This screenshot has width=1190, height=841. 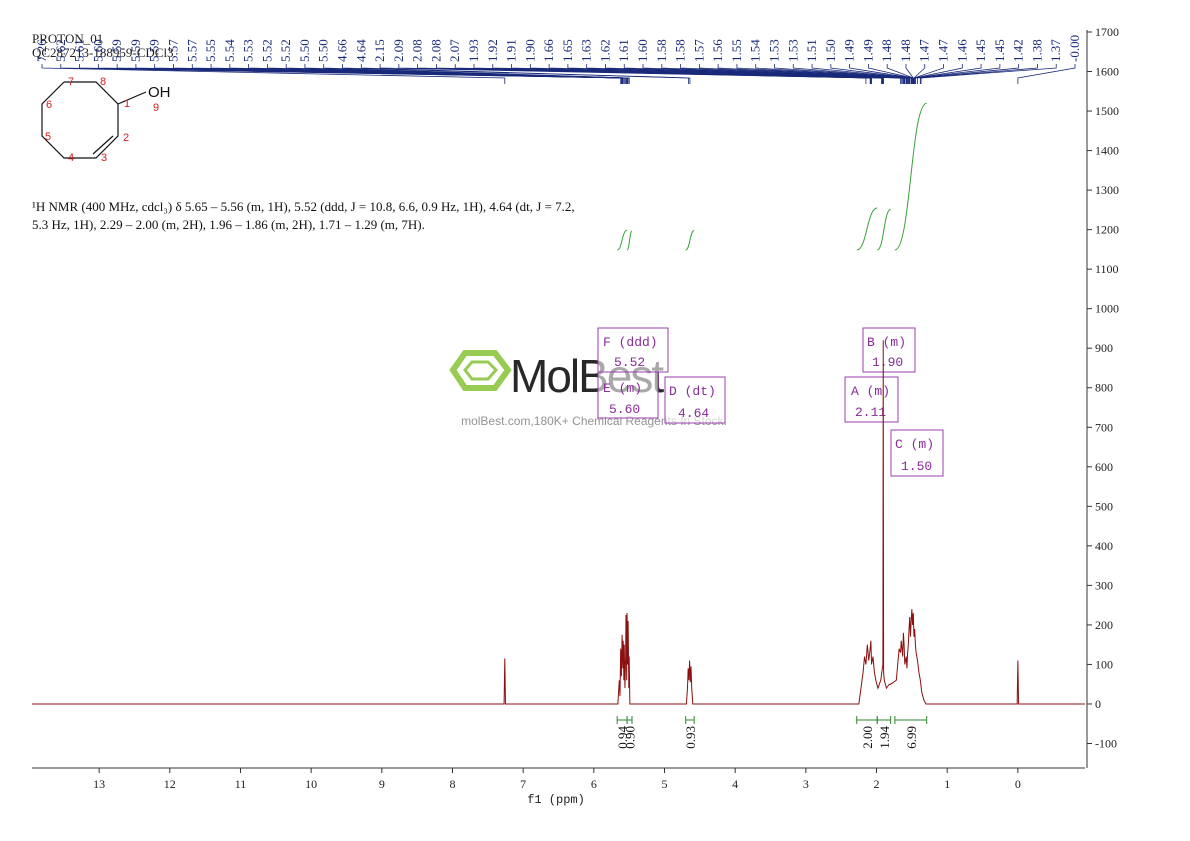 I want to click on integral-label: 0.93, so click(x=690, y=737).